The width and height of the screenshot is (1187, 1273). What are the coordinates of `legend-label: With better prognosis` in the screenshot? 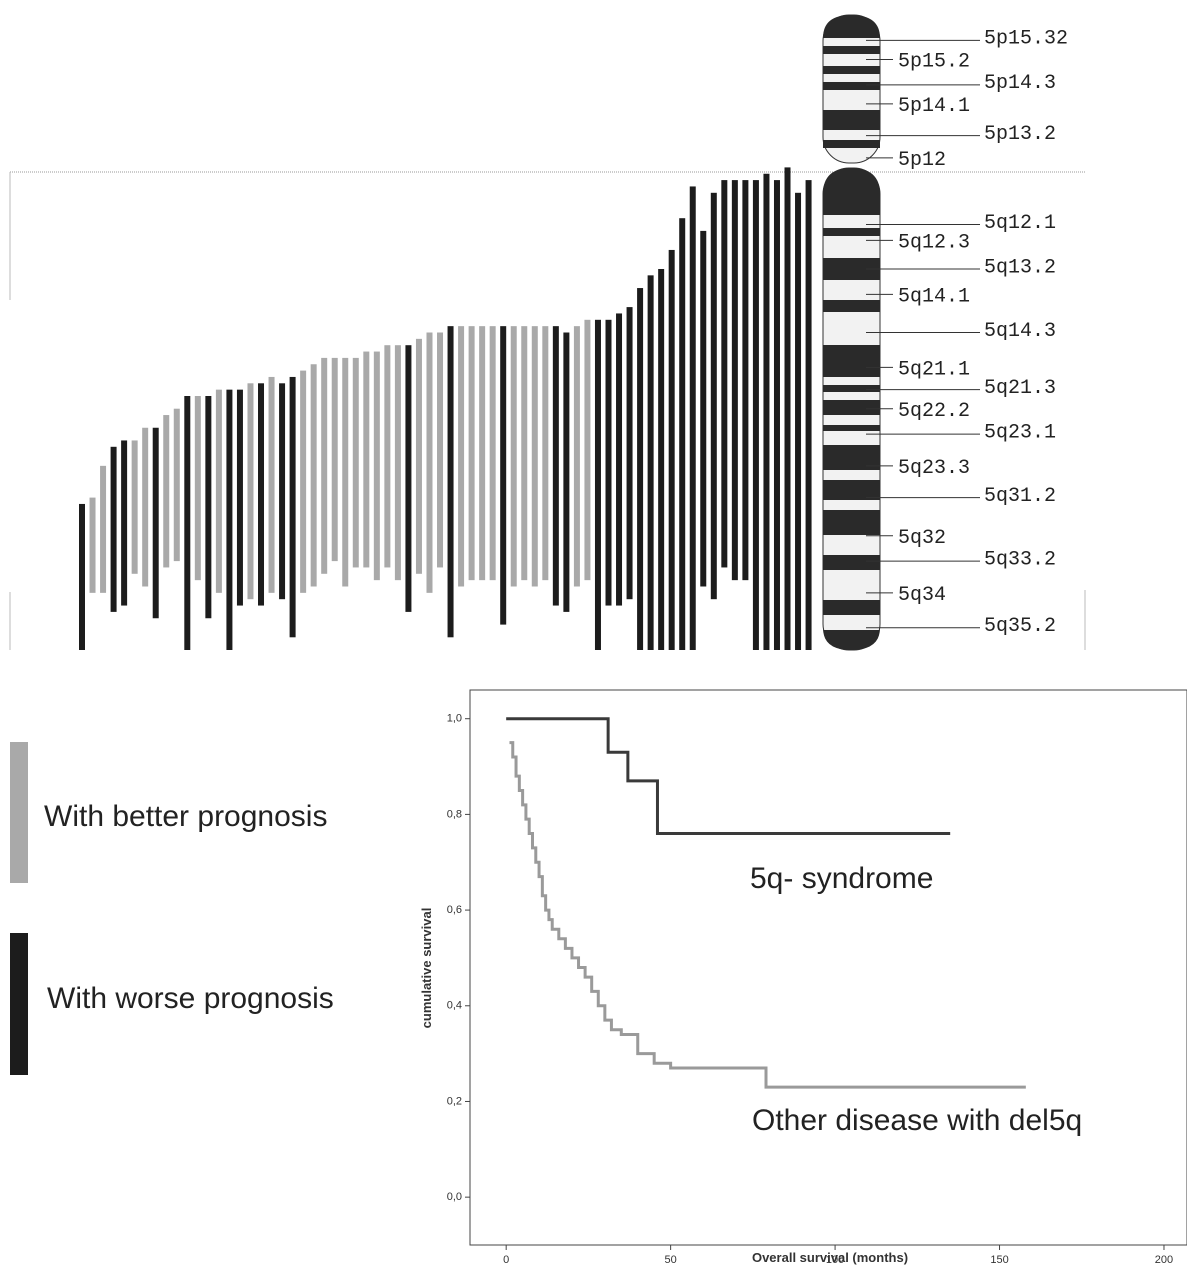 It's located at (185, 816).